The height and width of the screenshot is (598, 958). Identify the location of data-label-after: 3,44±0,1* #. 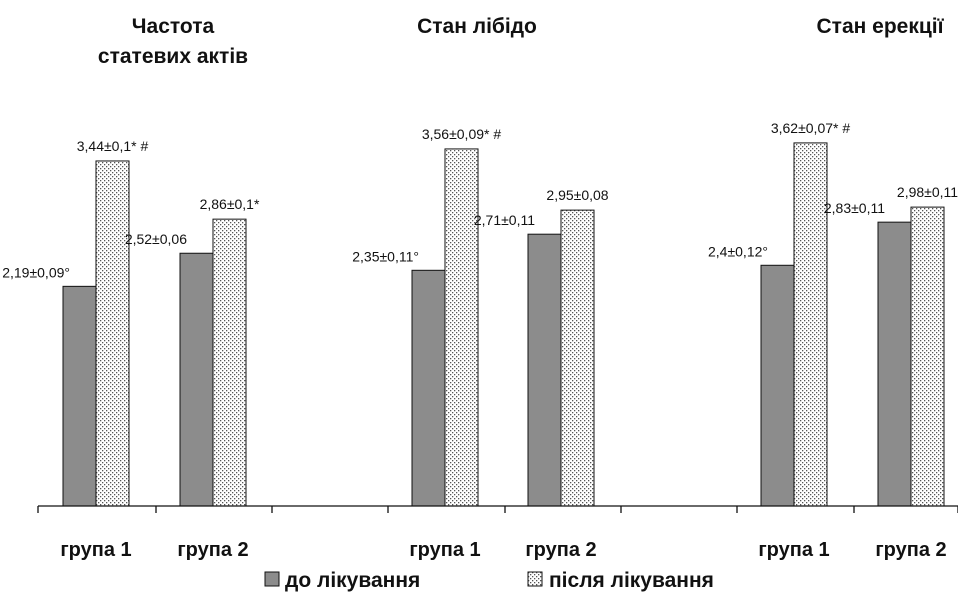
(113, 146).